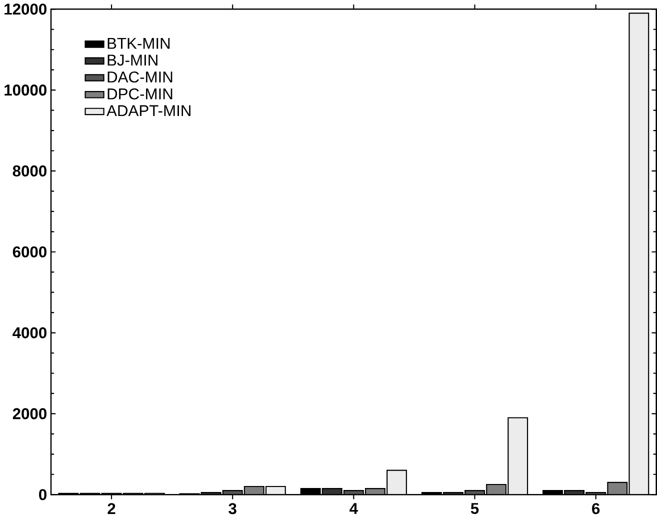 The image size is (657, 518). What do you see at coordinates (29, 332) in the screenshot?
I see `y-tick-label: 4000` at bounding box center [29, 332].